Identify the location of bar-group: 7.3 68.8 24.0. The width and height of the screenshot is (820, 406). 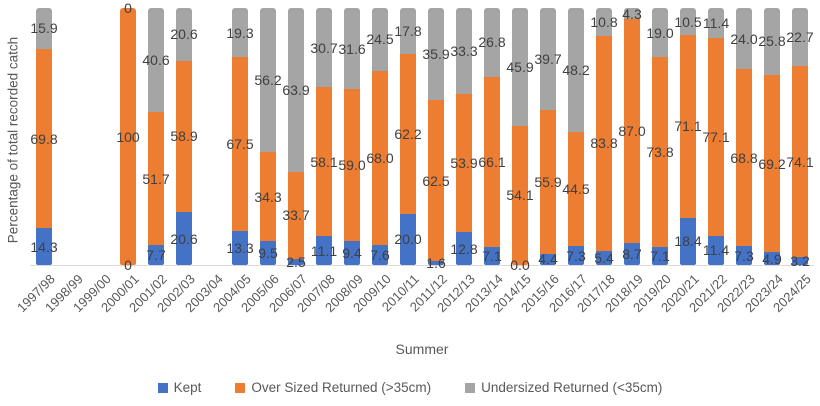
(744, 136).